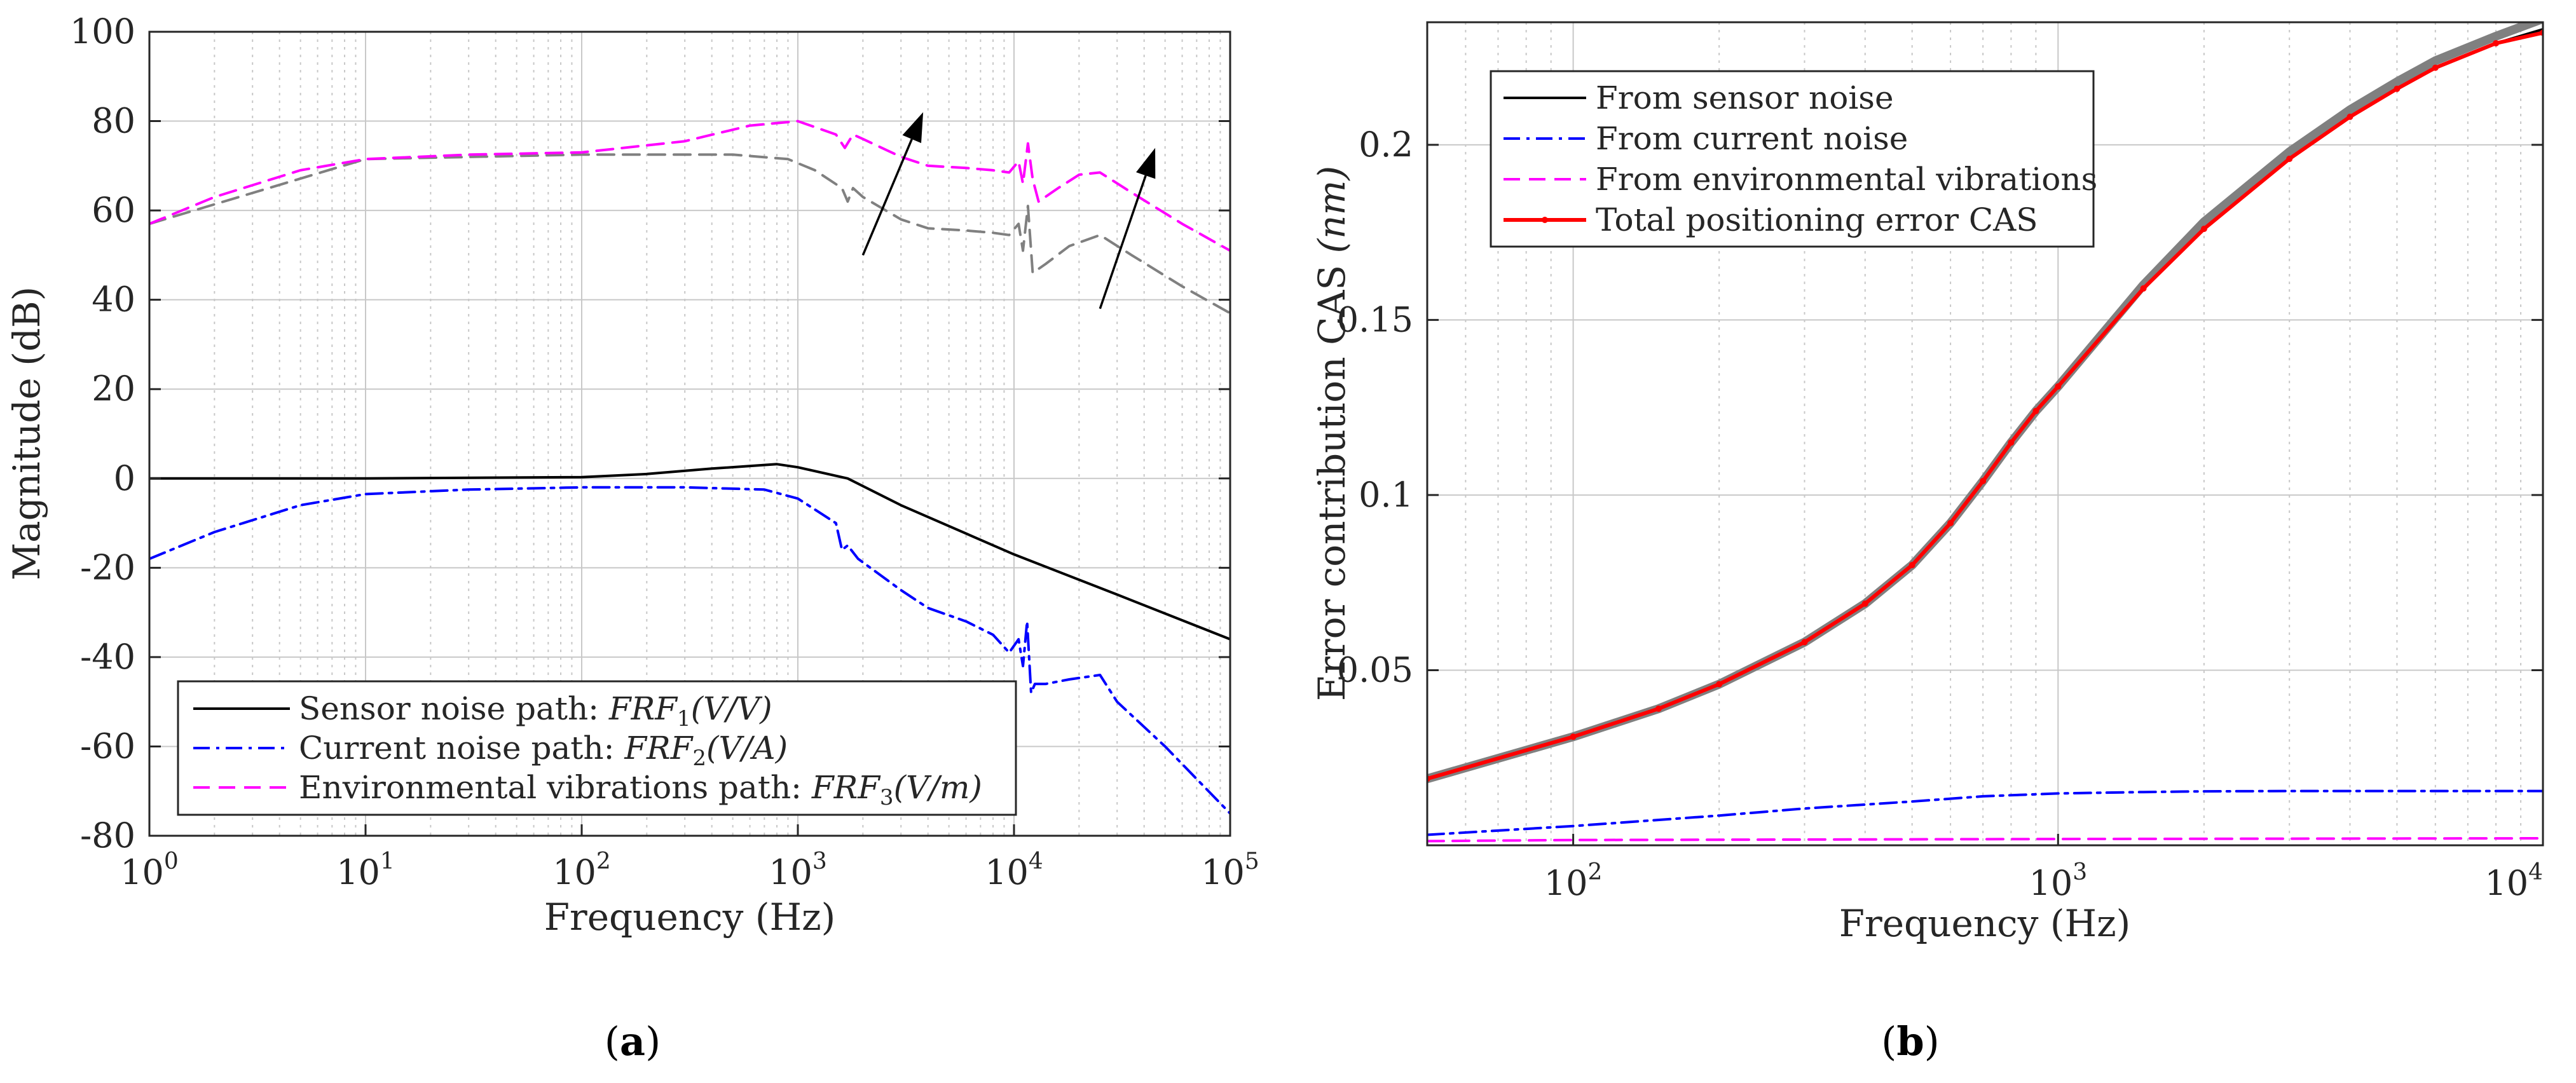  Describe the element at coordinates (107, 835) in the screenshot. I see `y-tick-label-a: -80` at that location.